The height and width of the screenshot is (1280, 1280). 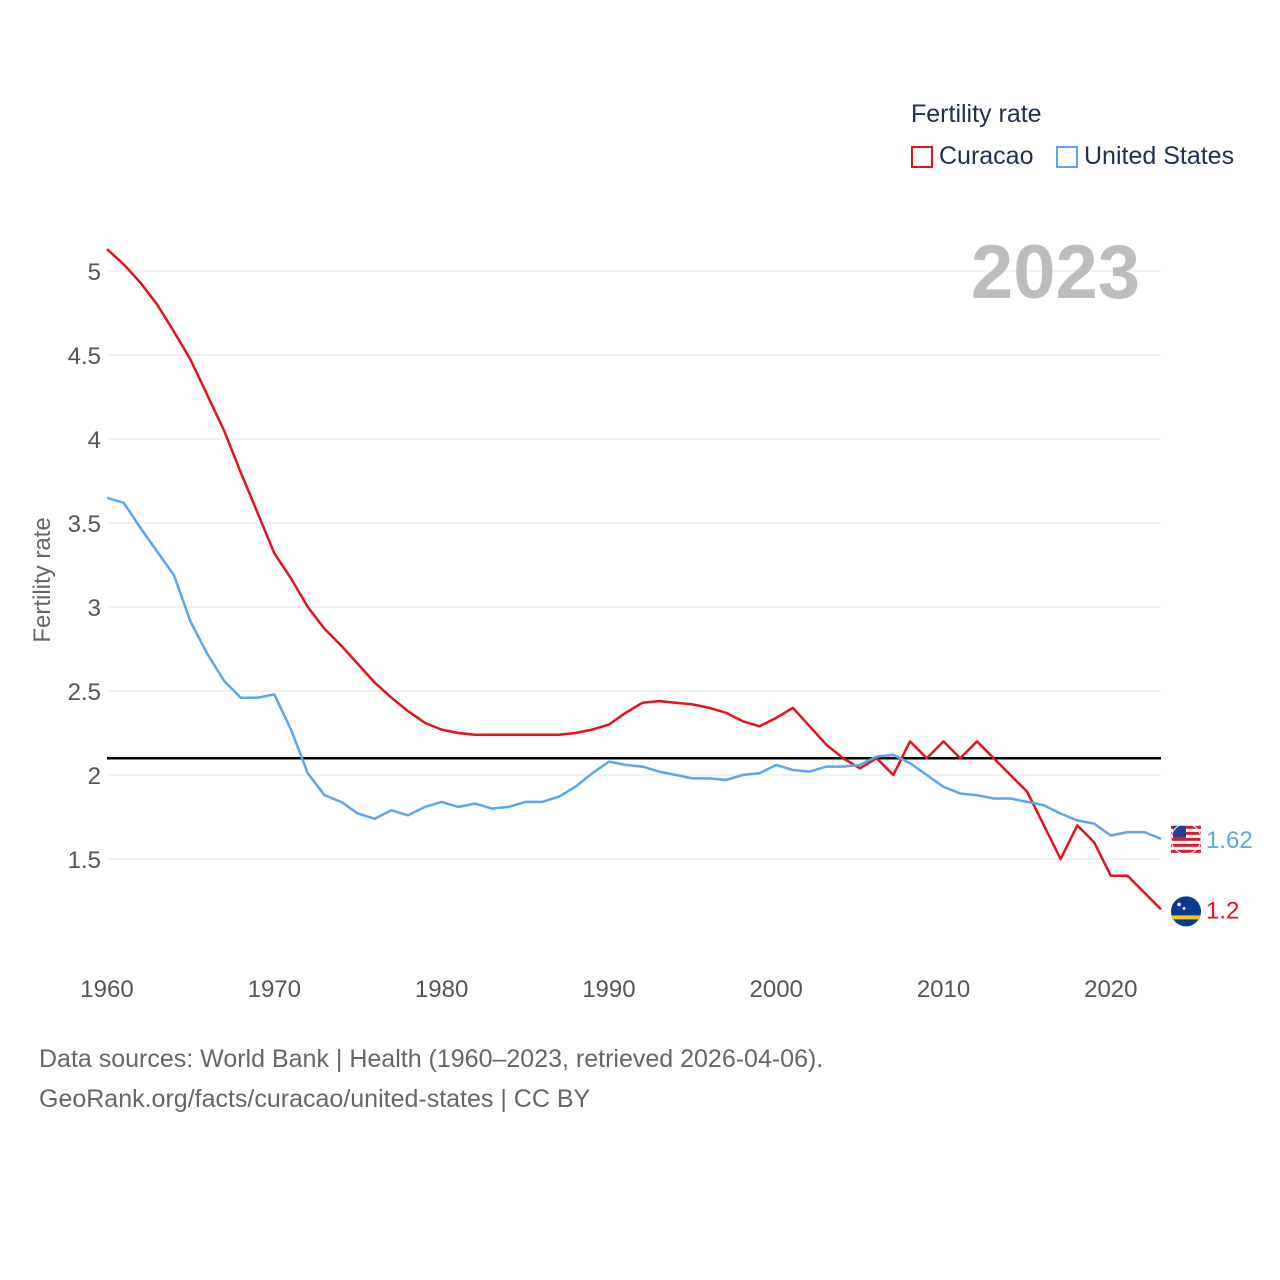 I want to click on y-tick-4-5: 4.5, so click(x=84, y=356).